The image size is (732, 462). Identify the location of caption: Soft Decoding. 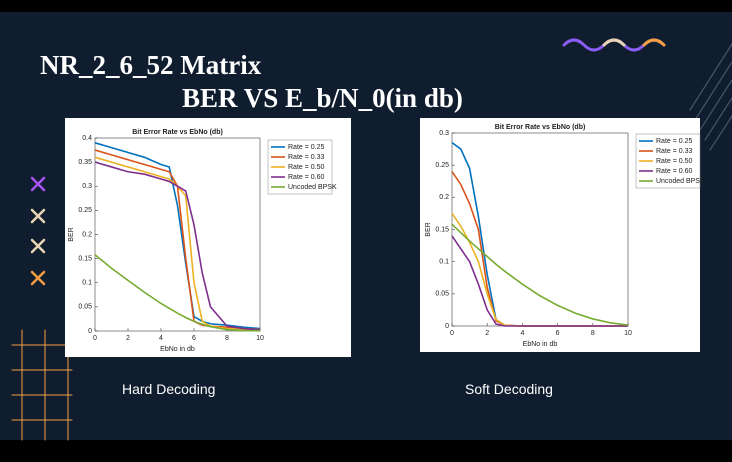
(509, 389).